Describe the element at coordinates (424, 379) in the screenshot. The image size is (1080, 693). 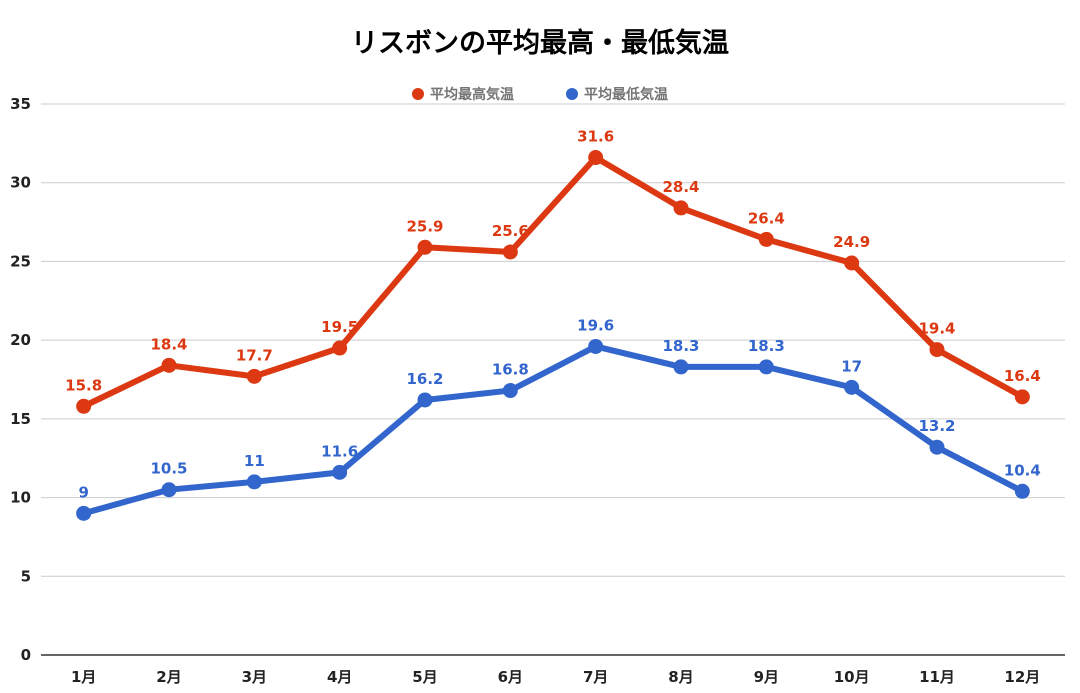
I see `data-label: 16.2` at that location.